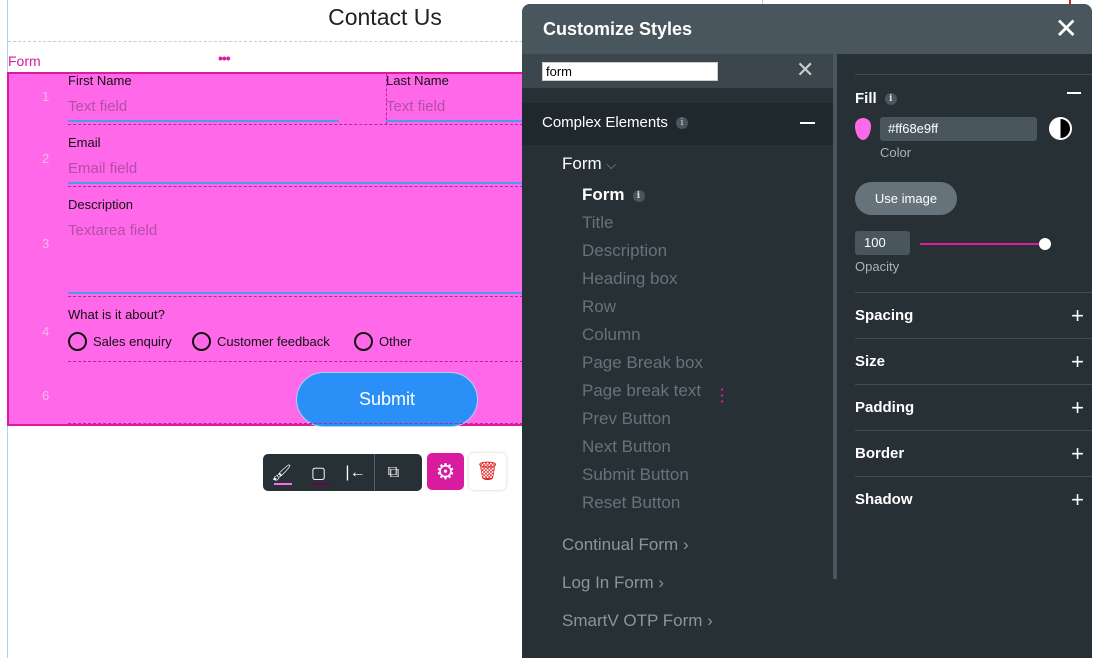  Describe the element at coordinates (613, 195) in the screenshot. I see `item-form: Form i` at that location.